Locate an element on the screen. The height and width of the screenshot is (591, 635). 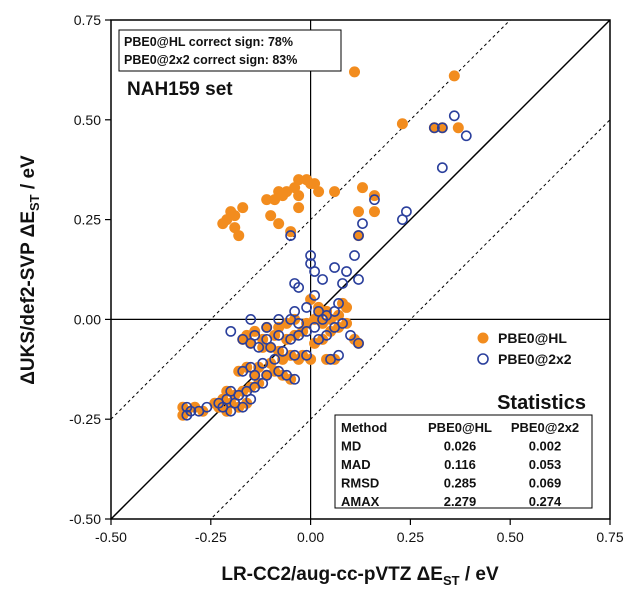
stats-cell: 2.279 is located at coordinates (460, 501).